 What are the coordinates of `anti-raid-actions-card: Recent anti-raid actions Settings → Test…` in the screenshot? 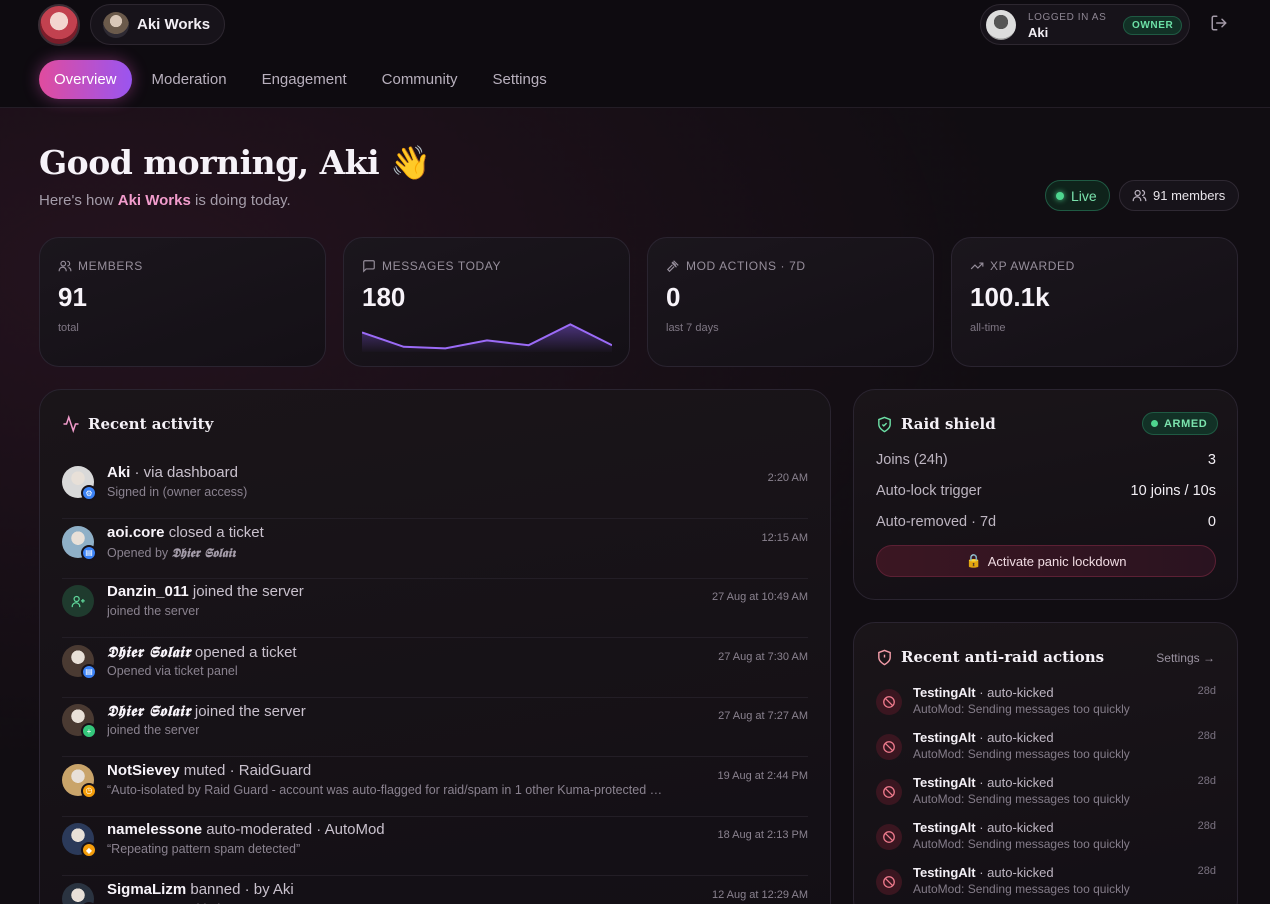 It's located at (1045, 763).